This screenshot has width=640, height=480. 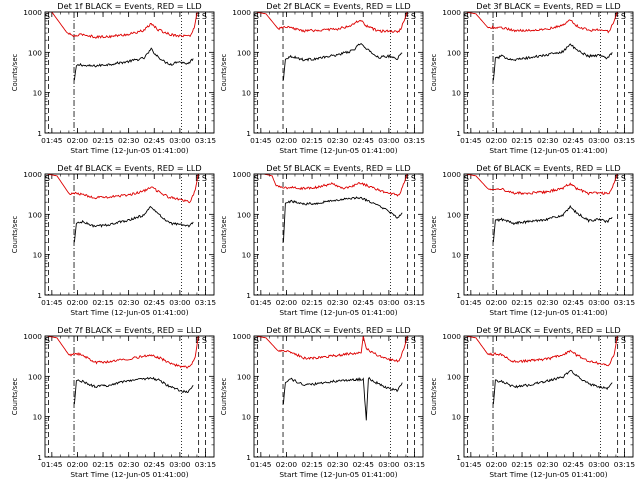 I want to click on chart-title: Det 7f BLACK = Events, RED = LLD, so click(x=129, y=330).